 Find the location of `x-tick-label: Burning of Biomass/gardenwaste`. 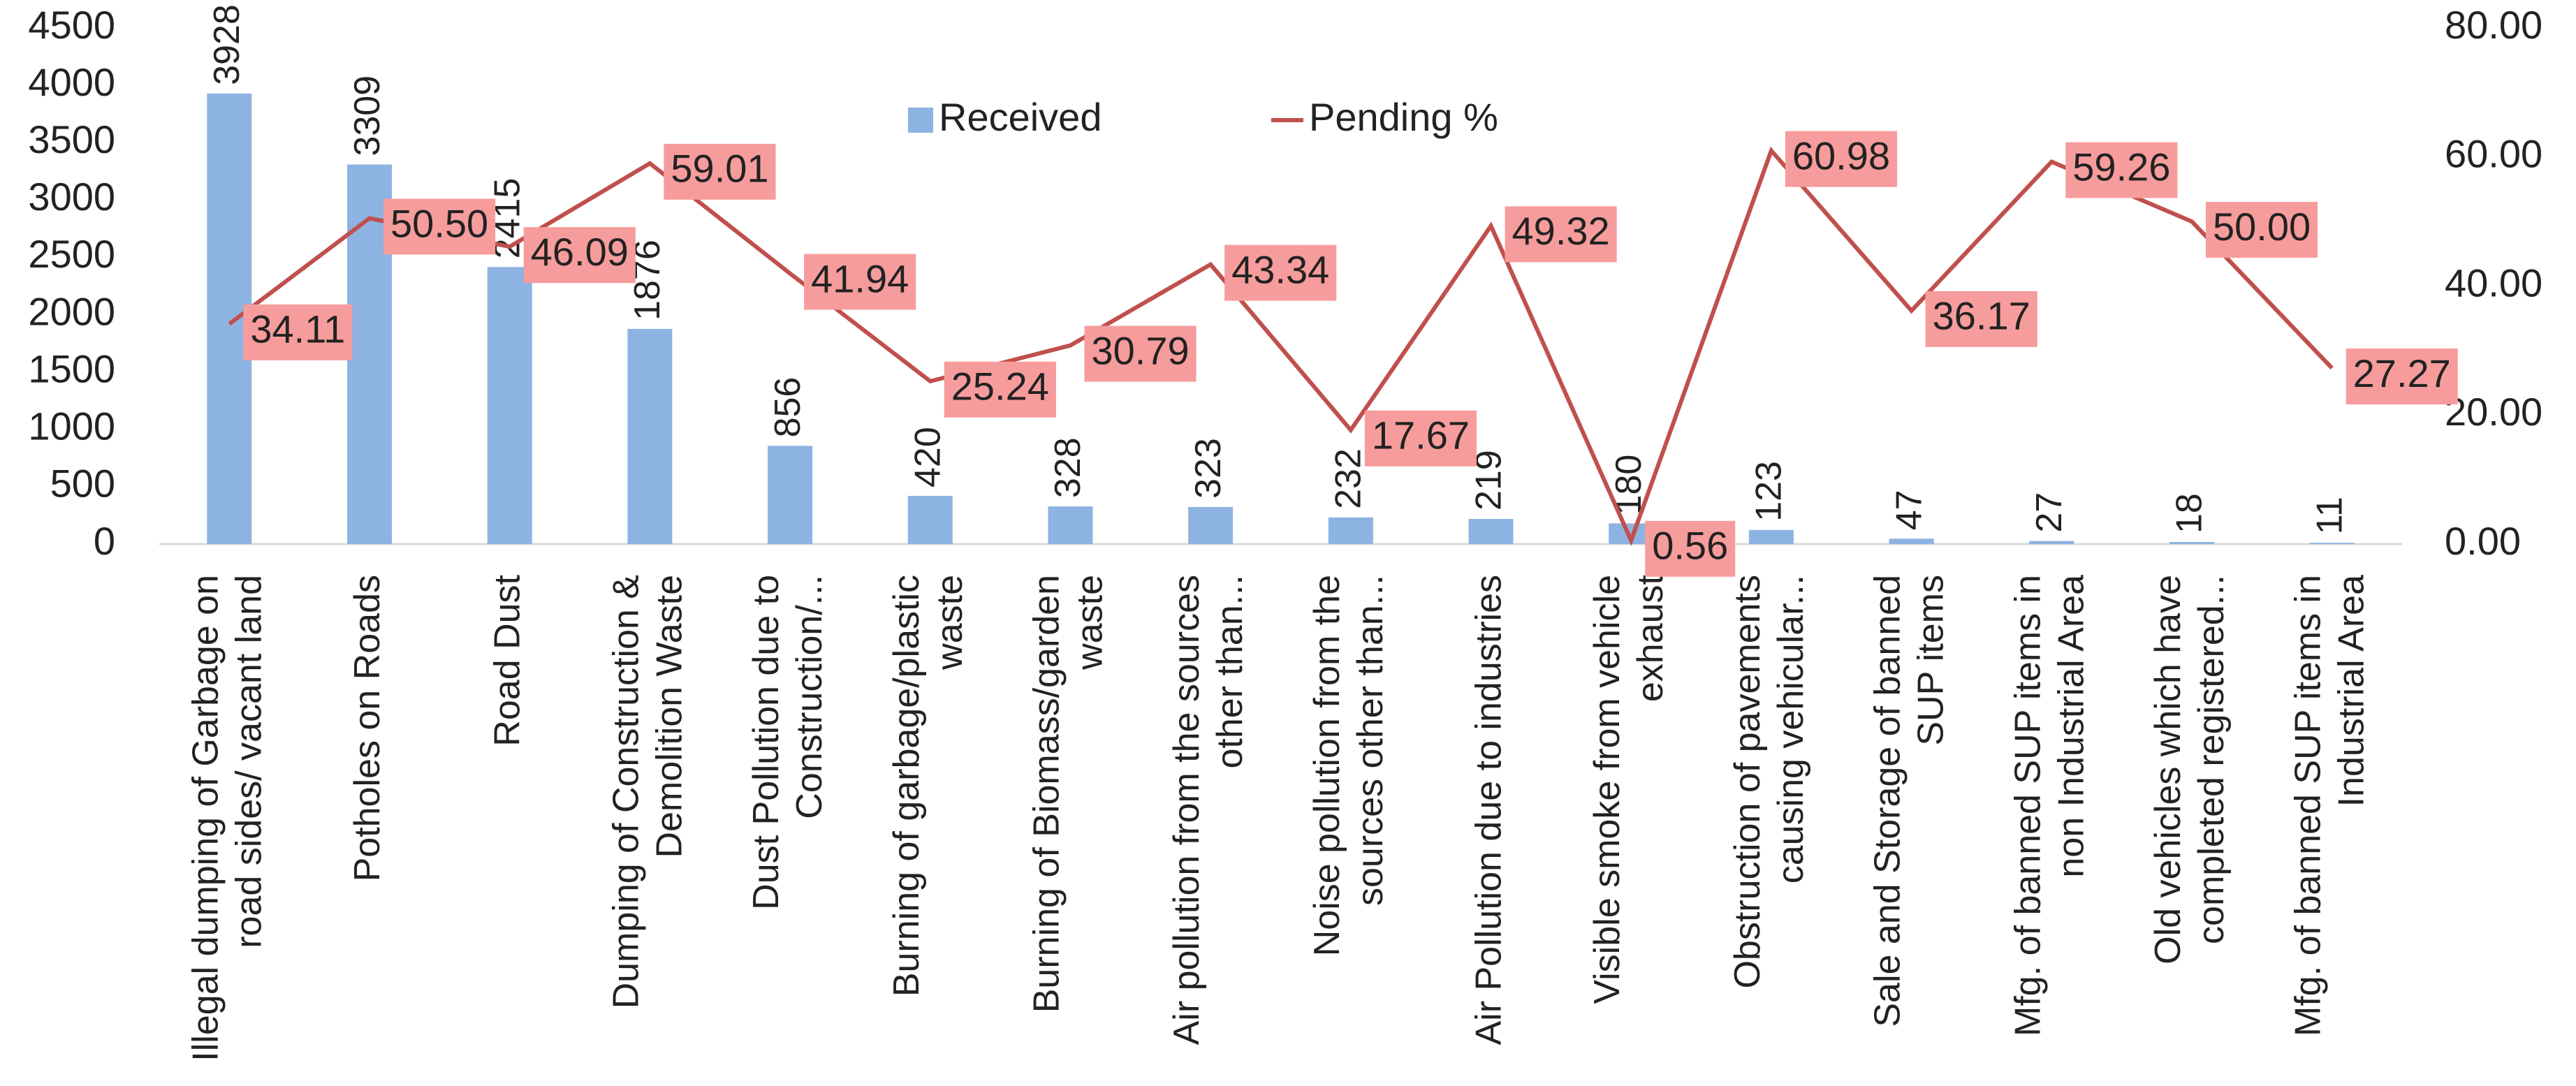

x-tick-label: Burning of Biomass/gardenwaste is located at coordinates (1068, 794).